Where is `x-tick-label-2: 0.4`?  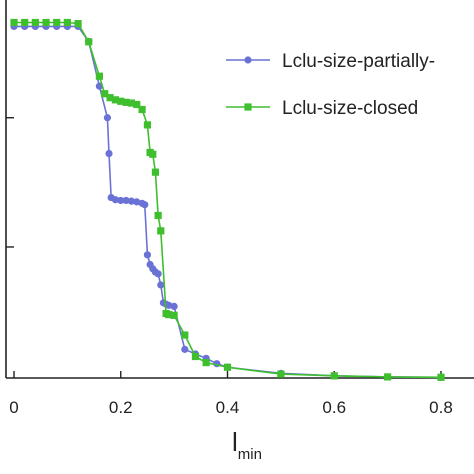
x-tick-label-2: 0.4 is located at coordinates (228, 407).